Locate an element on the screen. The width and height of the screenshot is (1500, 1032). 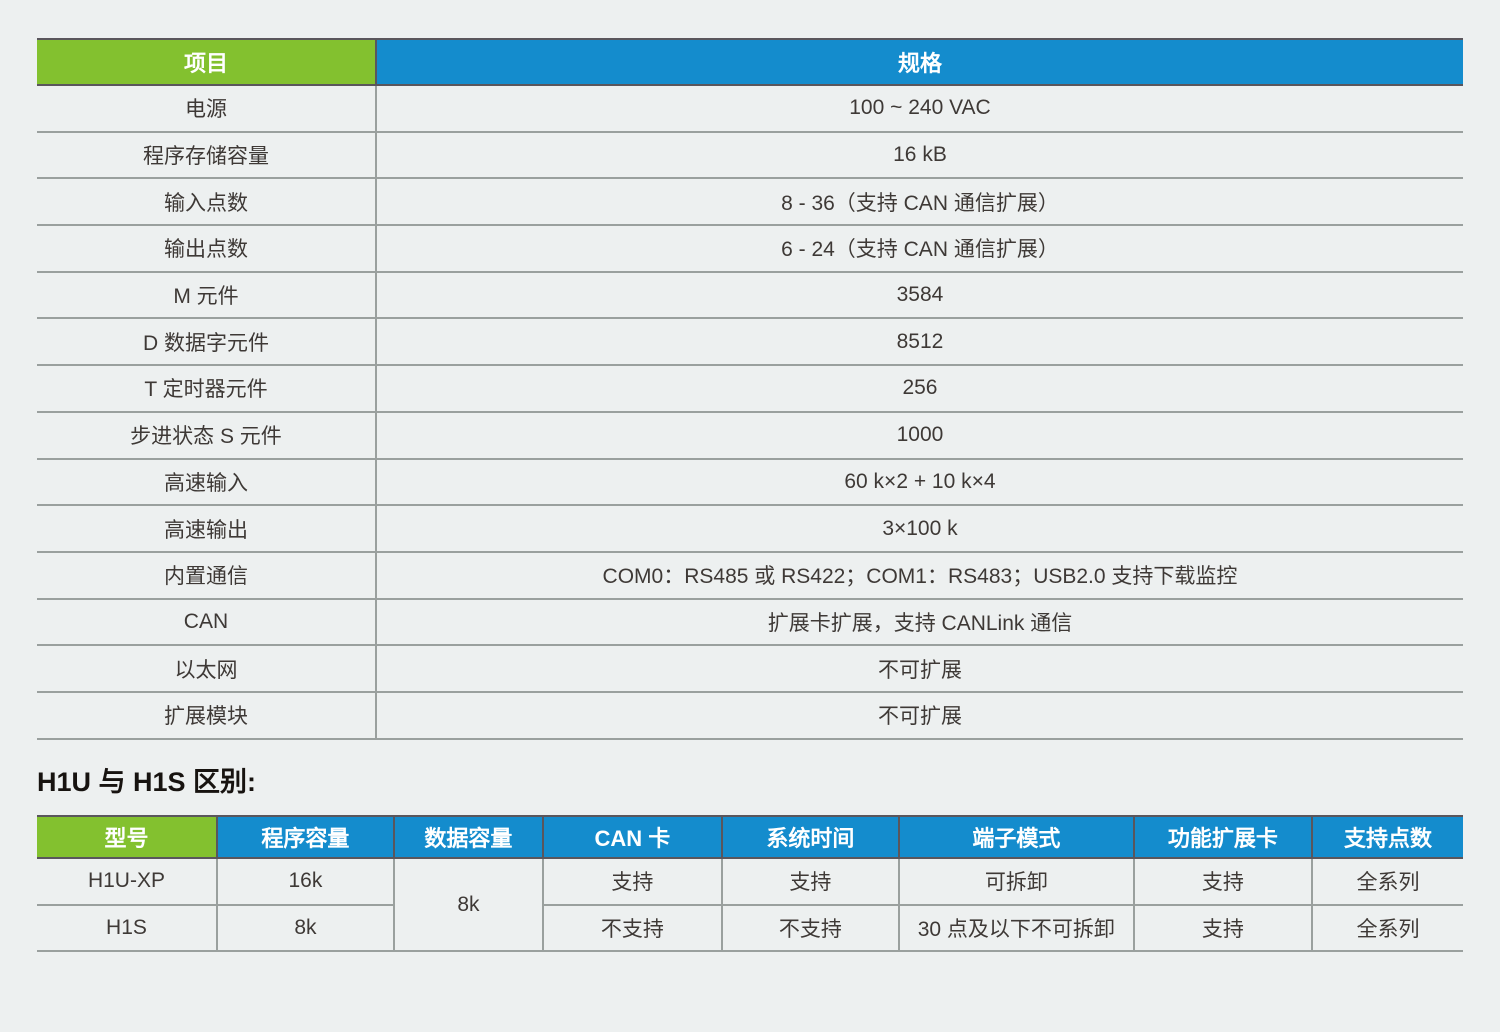
spec-header-item: 项目 is located at coordinates (206, 62).